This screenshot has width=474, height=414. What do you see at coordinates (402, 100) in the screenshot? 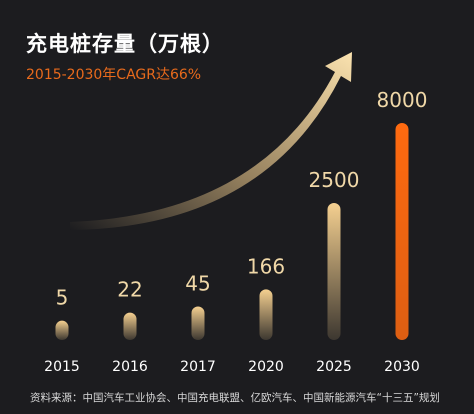
I see `value-label-2030: 8000` at bounding box center [402, 100].